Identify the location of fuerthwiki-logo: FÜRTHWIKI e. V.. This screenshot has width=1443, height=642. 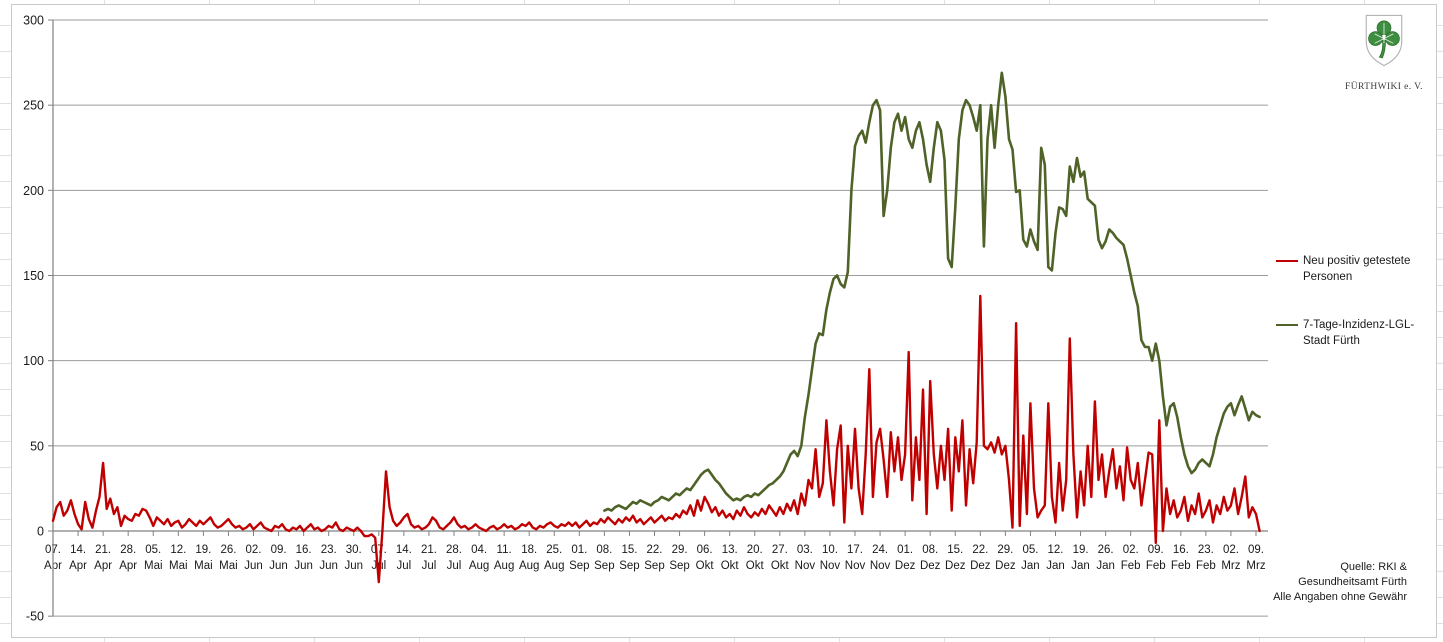
(1384, 52).